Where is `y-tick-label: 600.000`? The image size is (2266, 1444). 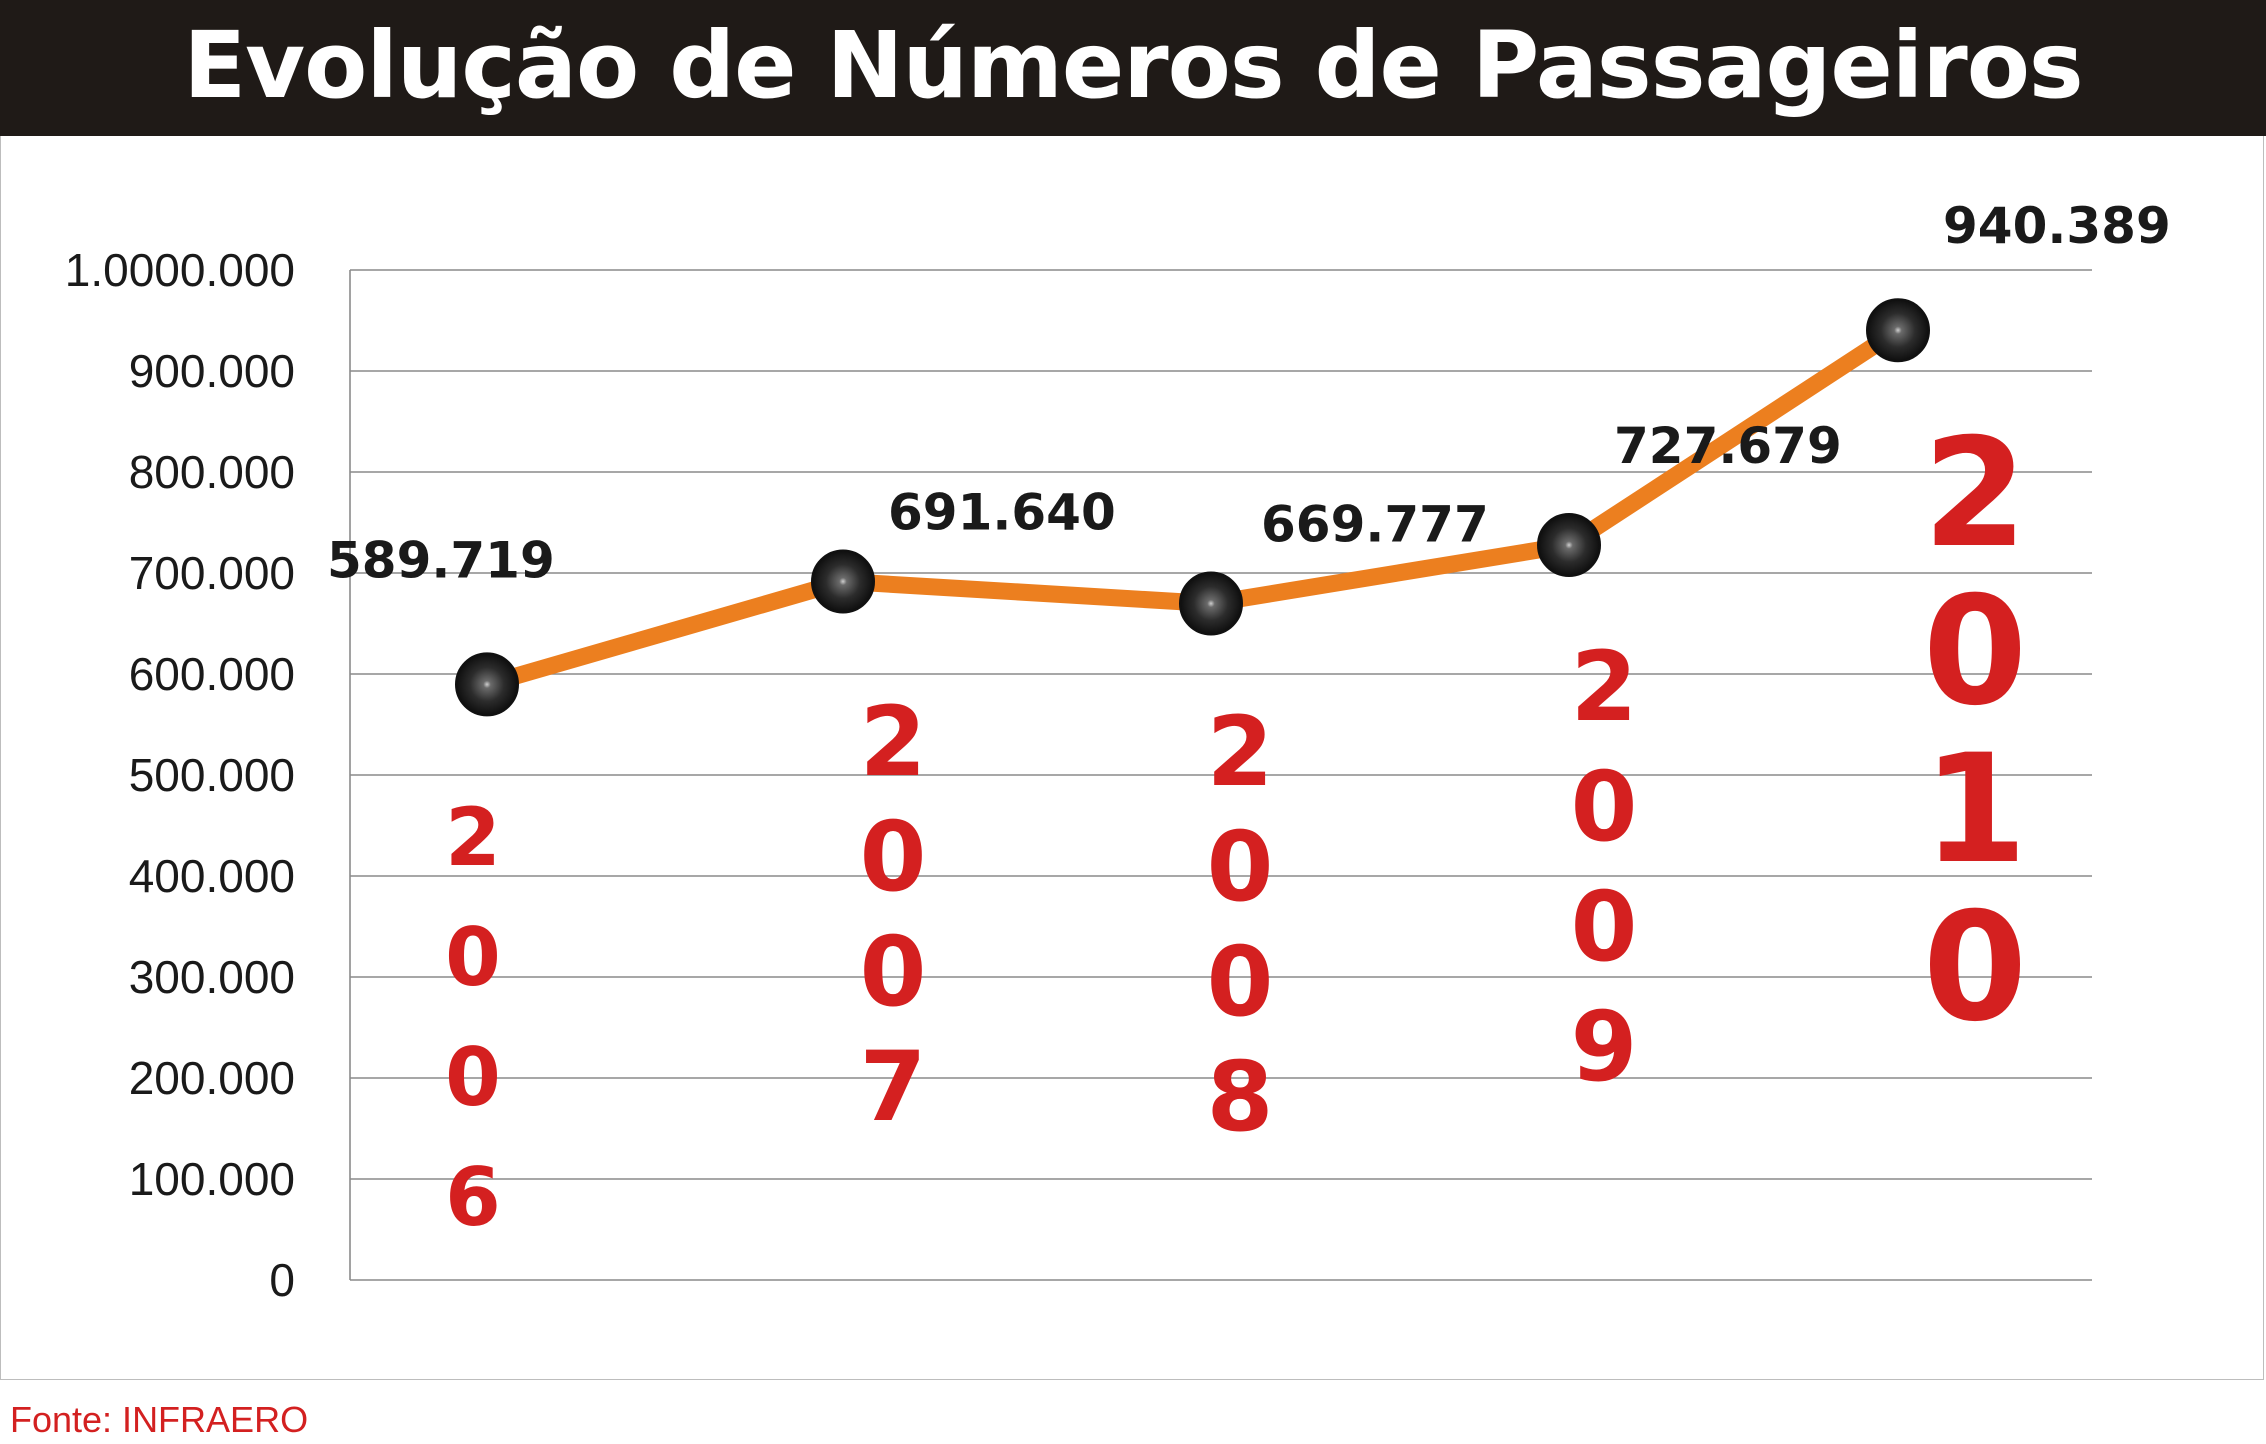
y-tick-label: 600.000 is located at coordinates (212, 674).